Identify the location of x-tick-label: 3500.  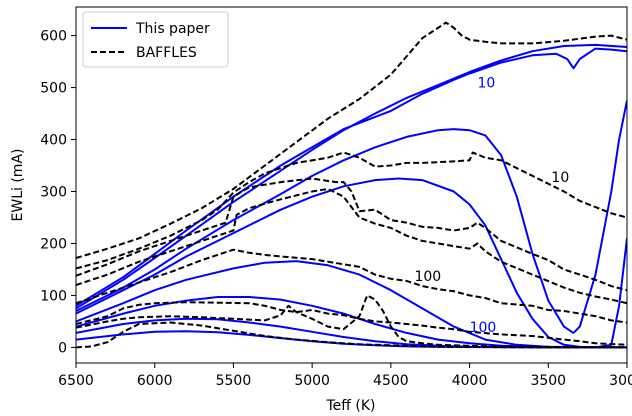
(548, 381).